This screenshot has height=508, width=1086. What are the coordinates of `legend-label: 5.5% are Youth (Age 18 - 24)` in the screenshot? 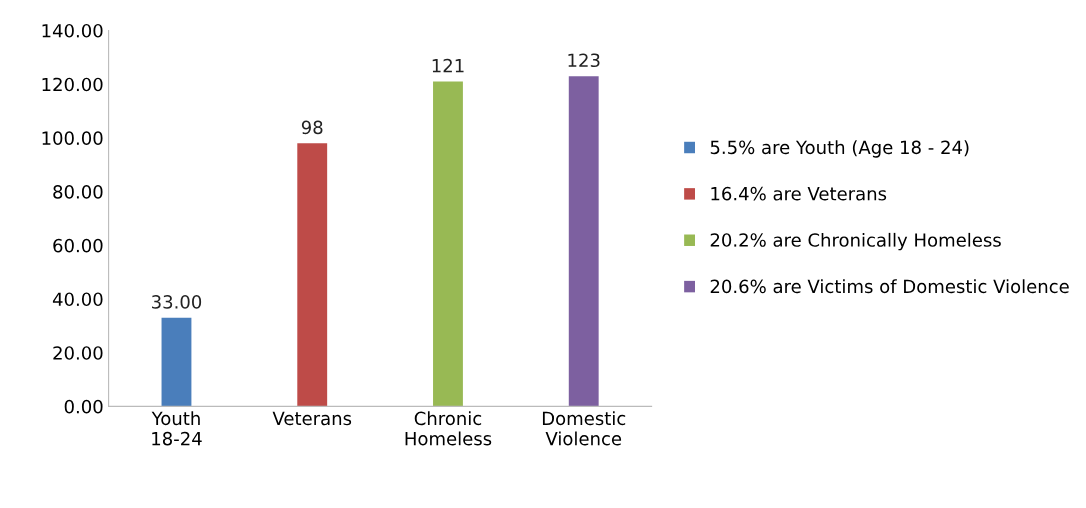 It's located at (839, 149).